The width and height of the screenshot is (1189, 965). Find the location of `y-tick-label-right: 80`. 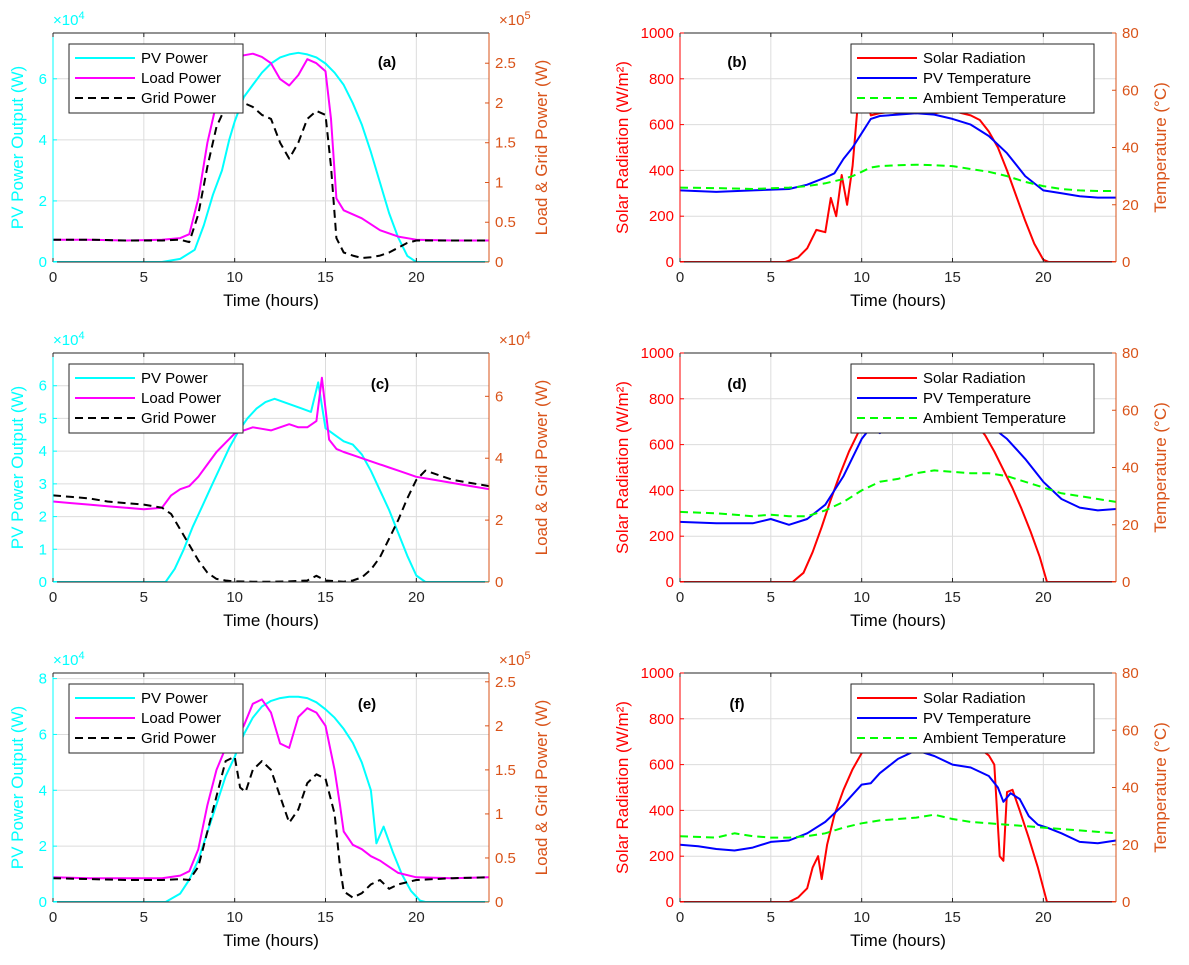

y-tick-label-right: 80 is located at coordinates (1130, 673).